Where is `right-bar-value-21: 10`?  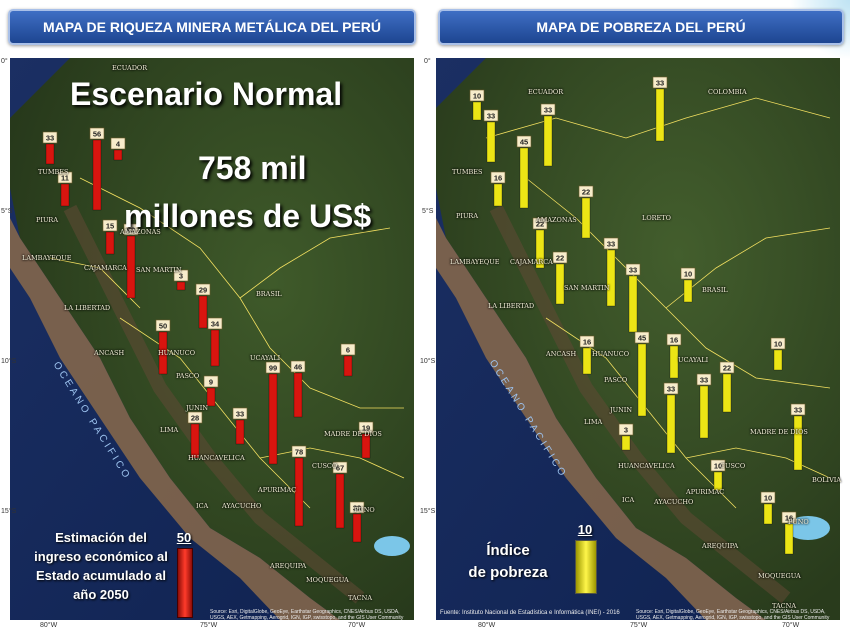
right-bar-value-21: 10 is located at coordinates (718, 466).